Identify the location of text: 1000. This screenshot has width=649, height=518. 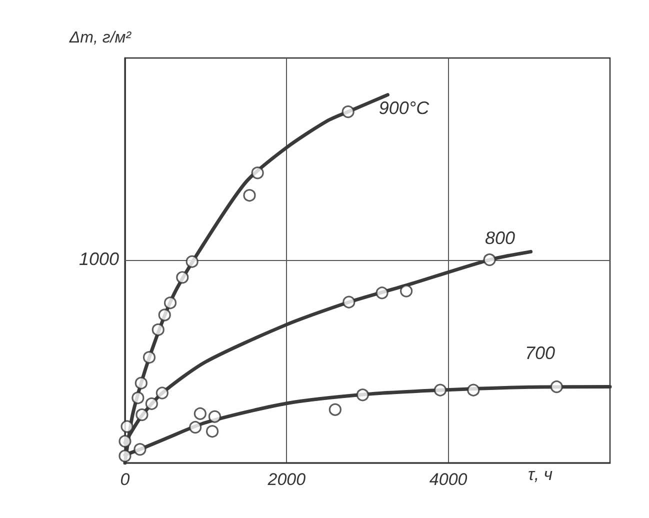
(99, 259).